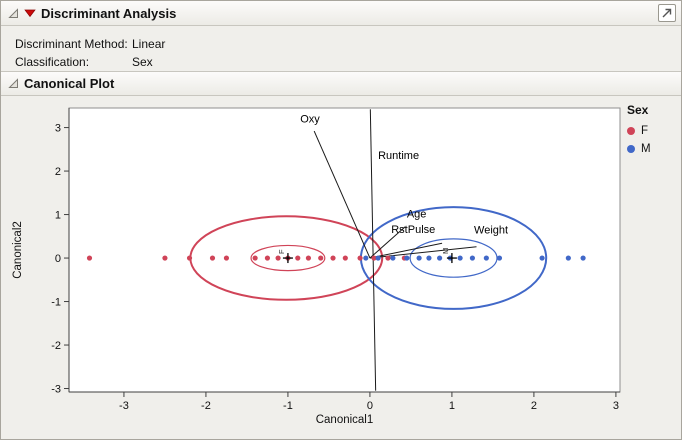 The image size is (682, 440). Describe the element at coordinates (58, 129) in the screenshot. I see `y-tick-label: 3` at that location.